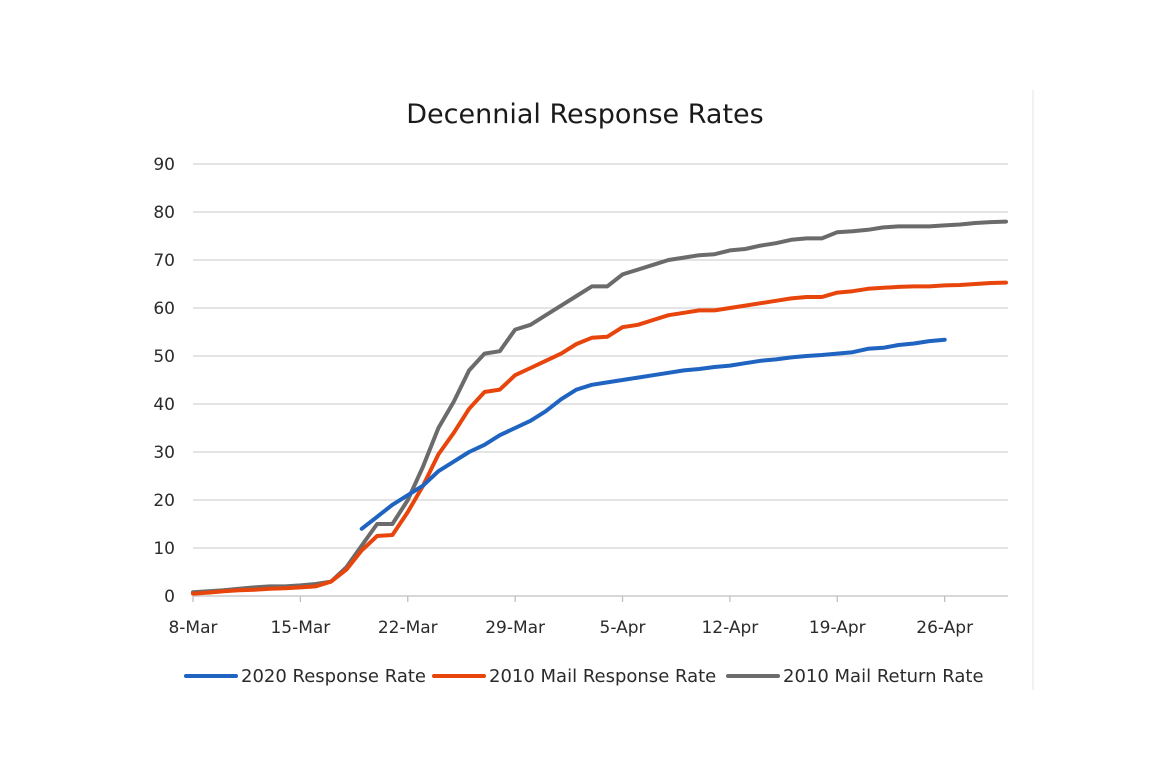 This screenshot has height=780, width=1170. Describe the element at coordinates (584, 114) in the screenshot. I see `chart-title: Decennial Response Rates` at that location.